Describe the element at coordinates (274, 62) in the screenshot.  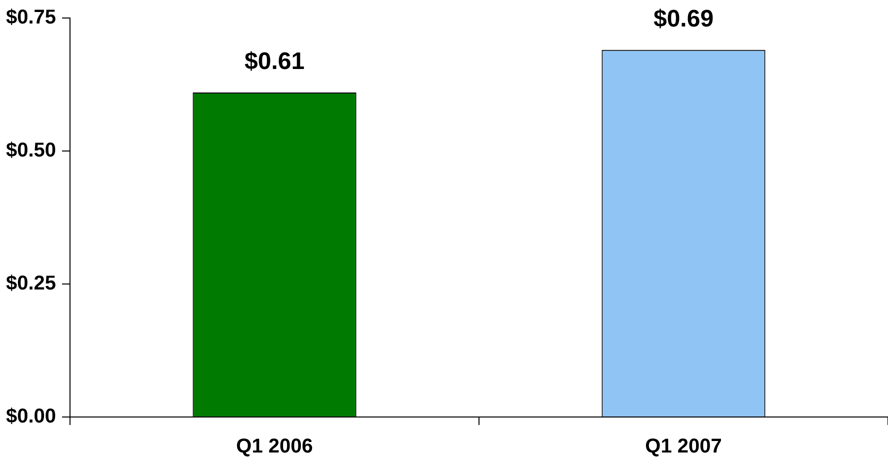
I see `data-label: $0.61` at that location.